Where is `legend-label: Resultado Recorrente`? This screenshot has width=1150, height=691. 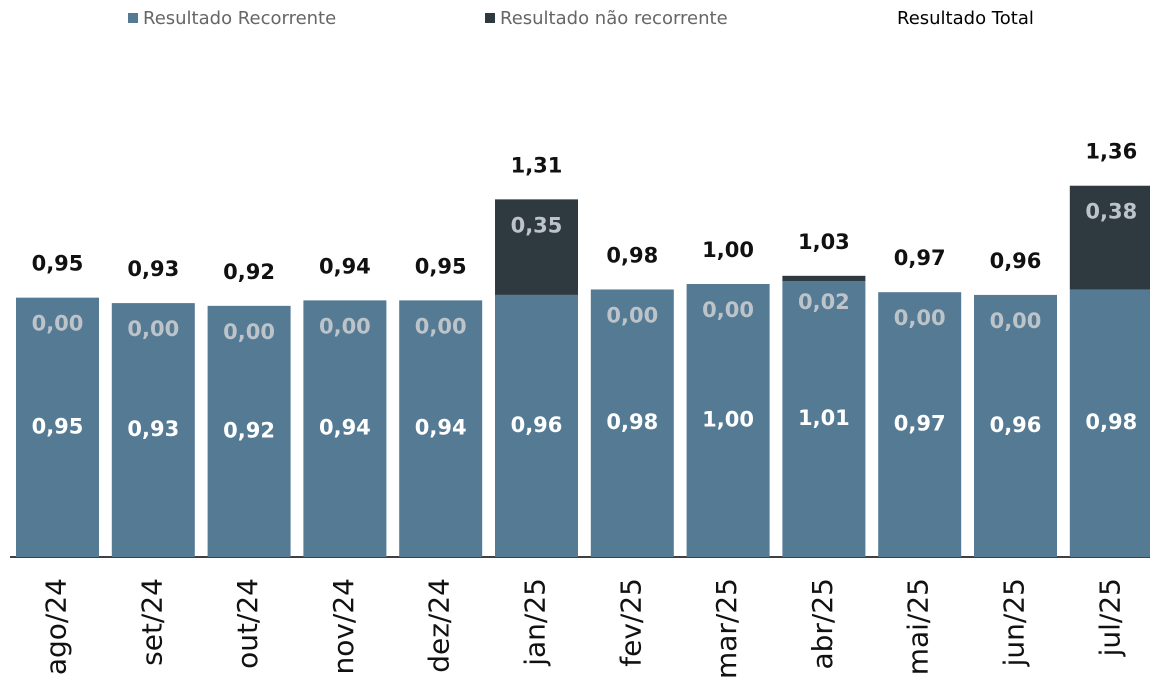 legend-label: Resultado Recorrente is located at coordinates (239, 18).